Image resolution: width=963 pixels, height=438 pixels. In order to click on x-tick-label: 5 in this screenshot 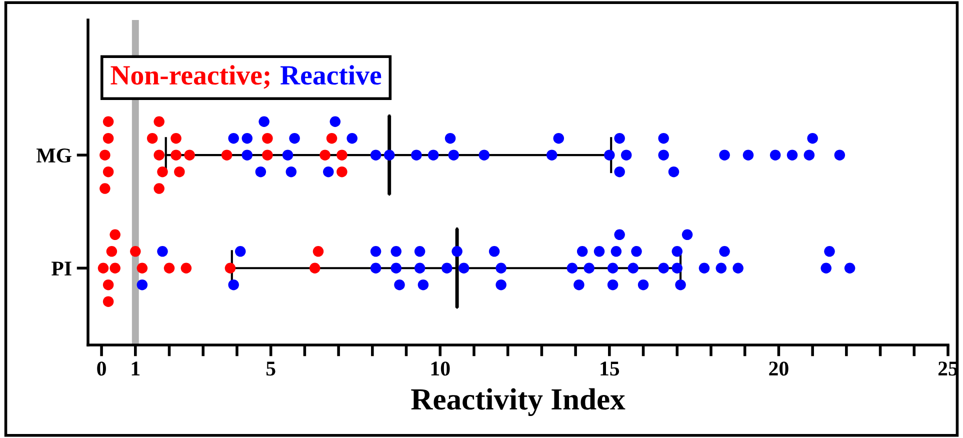, I will do `click(271, 369)`.